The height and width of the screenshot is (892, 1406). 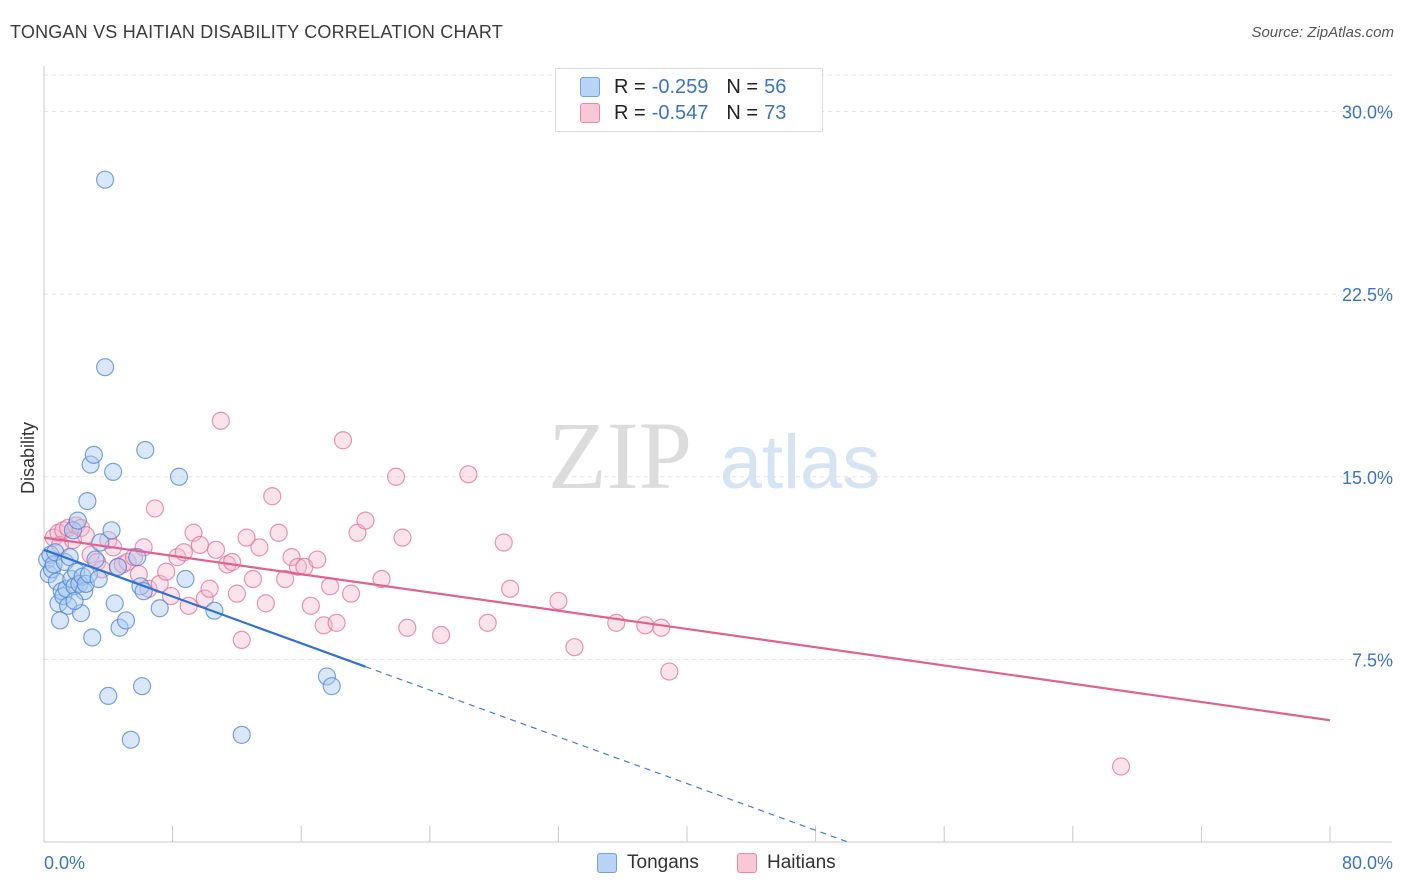 I want to click on correlation-legend: R = -0.259 N = 56 R = -0.547 N = 73, so click(x=689, y=100).